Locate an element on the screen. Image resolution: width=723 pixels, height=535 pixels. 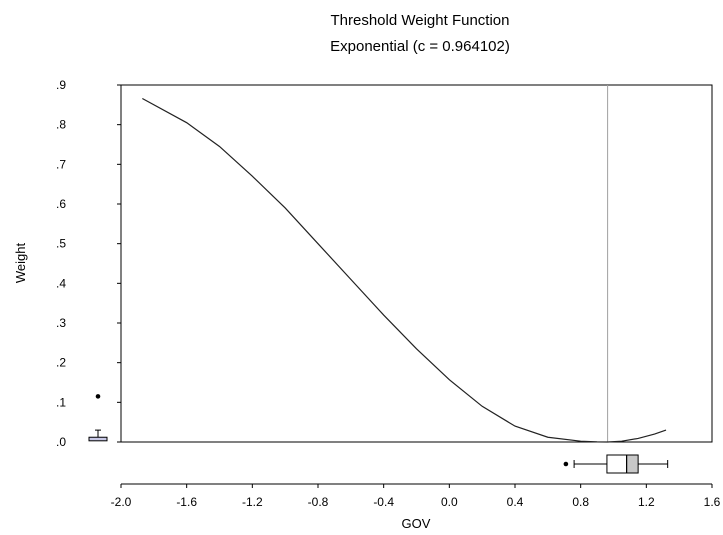
x-tick-label: -0.4 is located at coordinates (383, 502).